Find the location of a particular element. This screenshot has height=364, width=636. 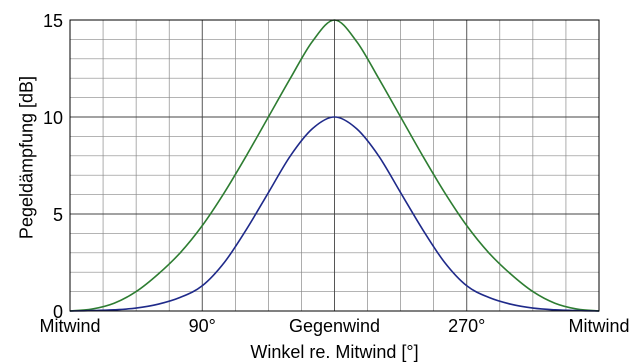

y-tick-label: 10 is located at coordinates (53, 118).